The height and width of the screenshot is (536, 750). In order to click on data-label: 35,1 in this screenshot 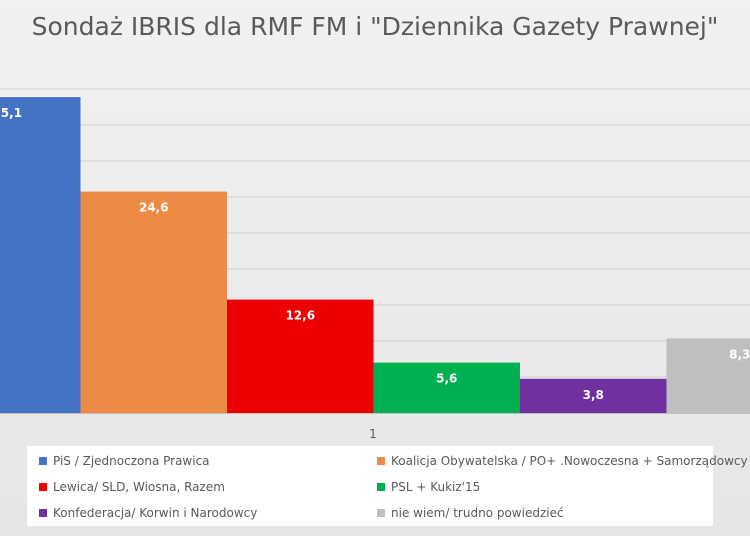, I will do `click(11, 113)`.